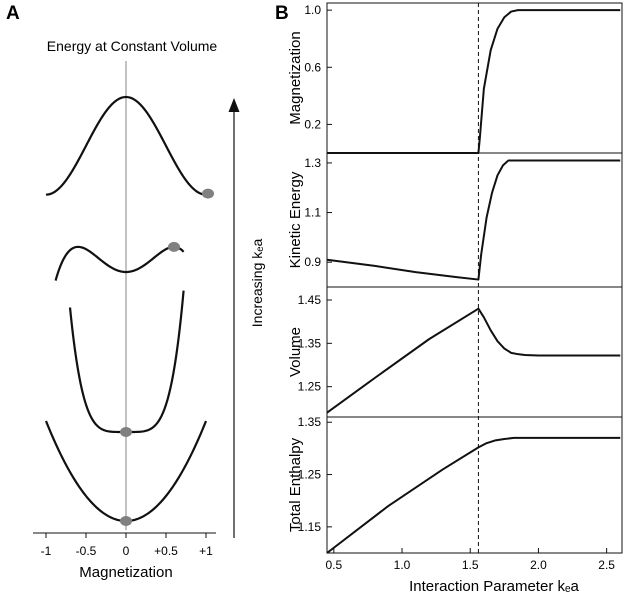  What do you see at coordinates (295, 352) in the screenshot?
I see `y-axis-label-3: Volume` at bounding box center [295, 352].